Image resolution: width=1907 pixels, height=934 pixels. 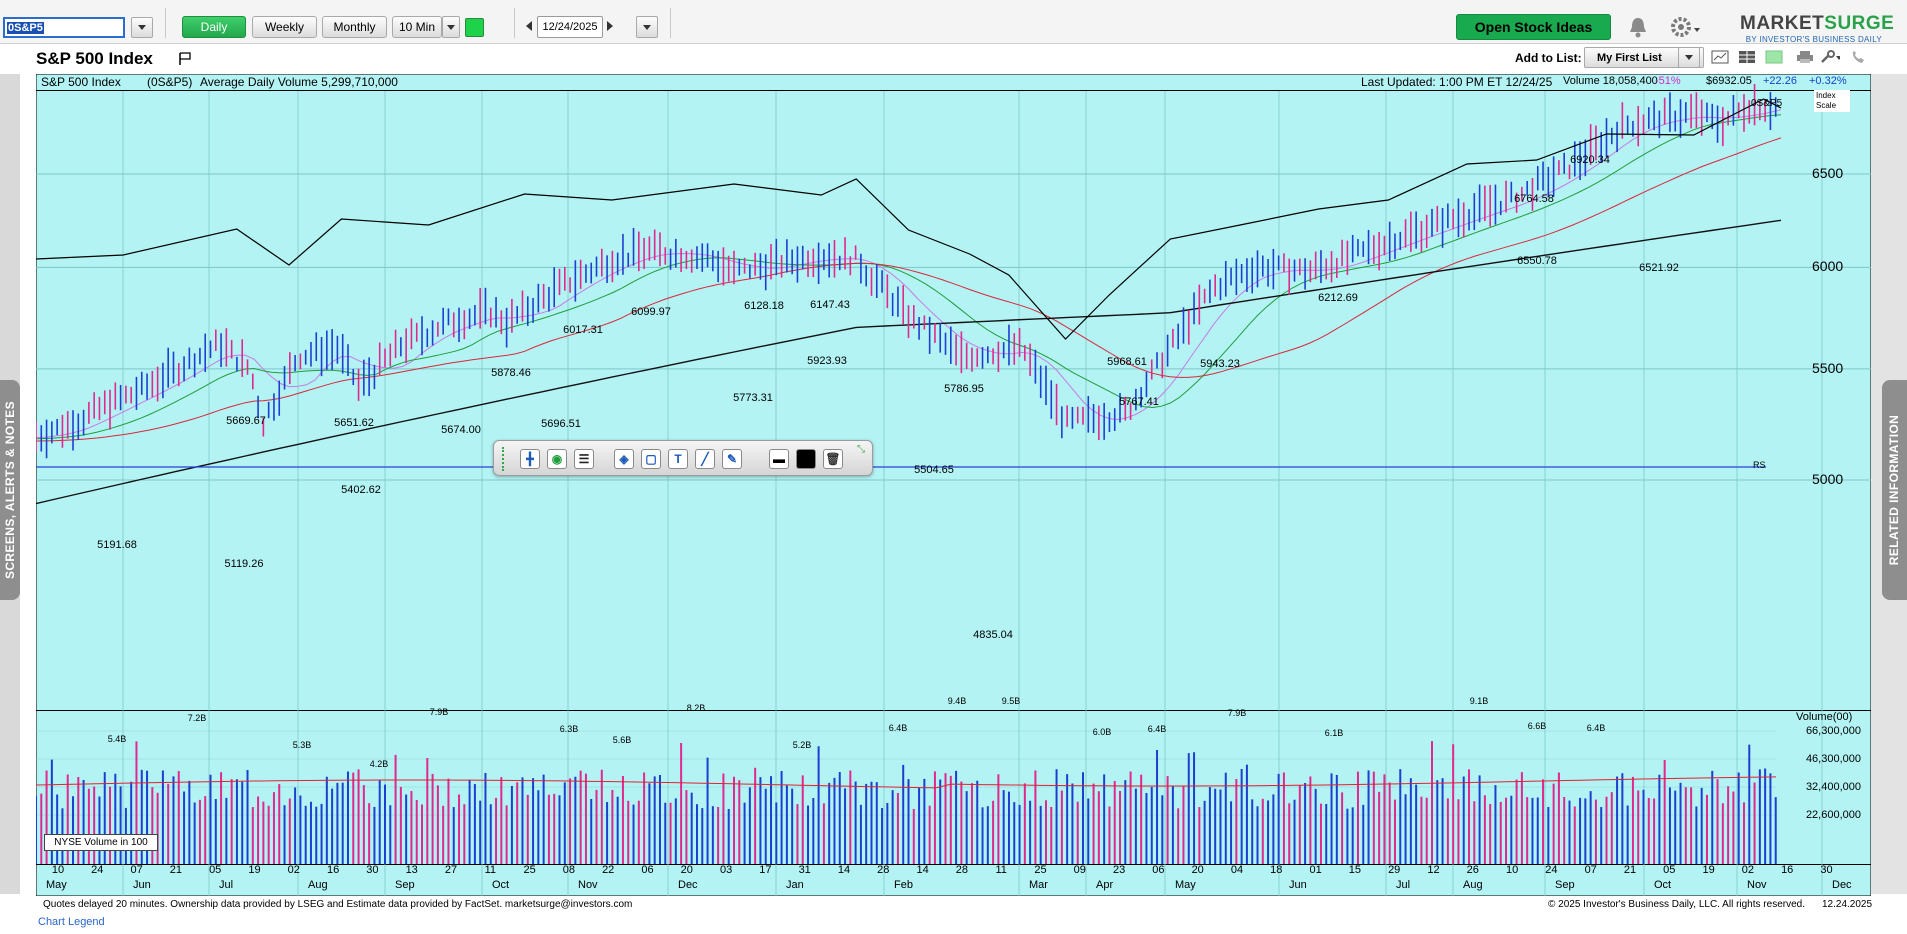 I want to click on trash-icon: 🗑, so click(x=833, y=459).